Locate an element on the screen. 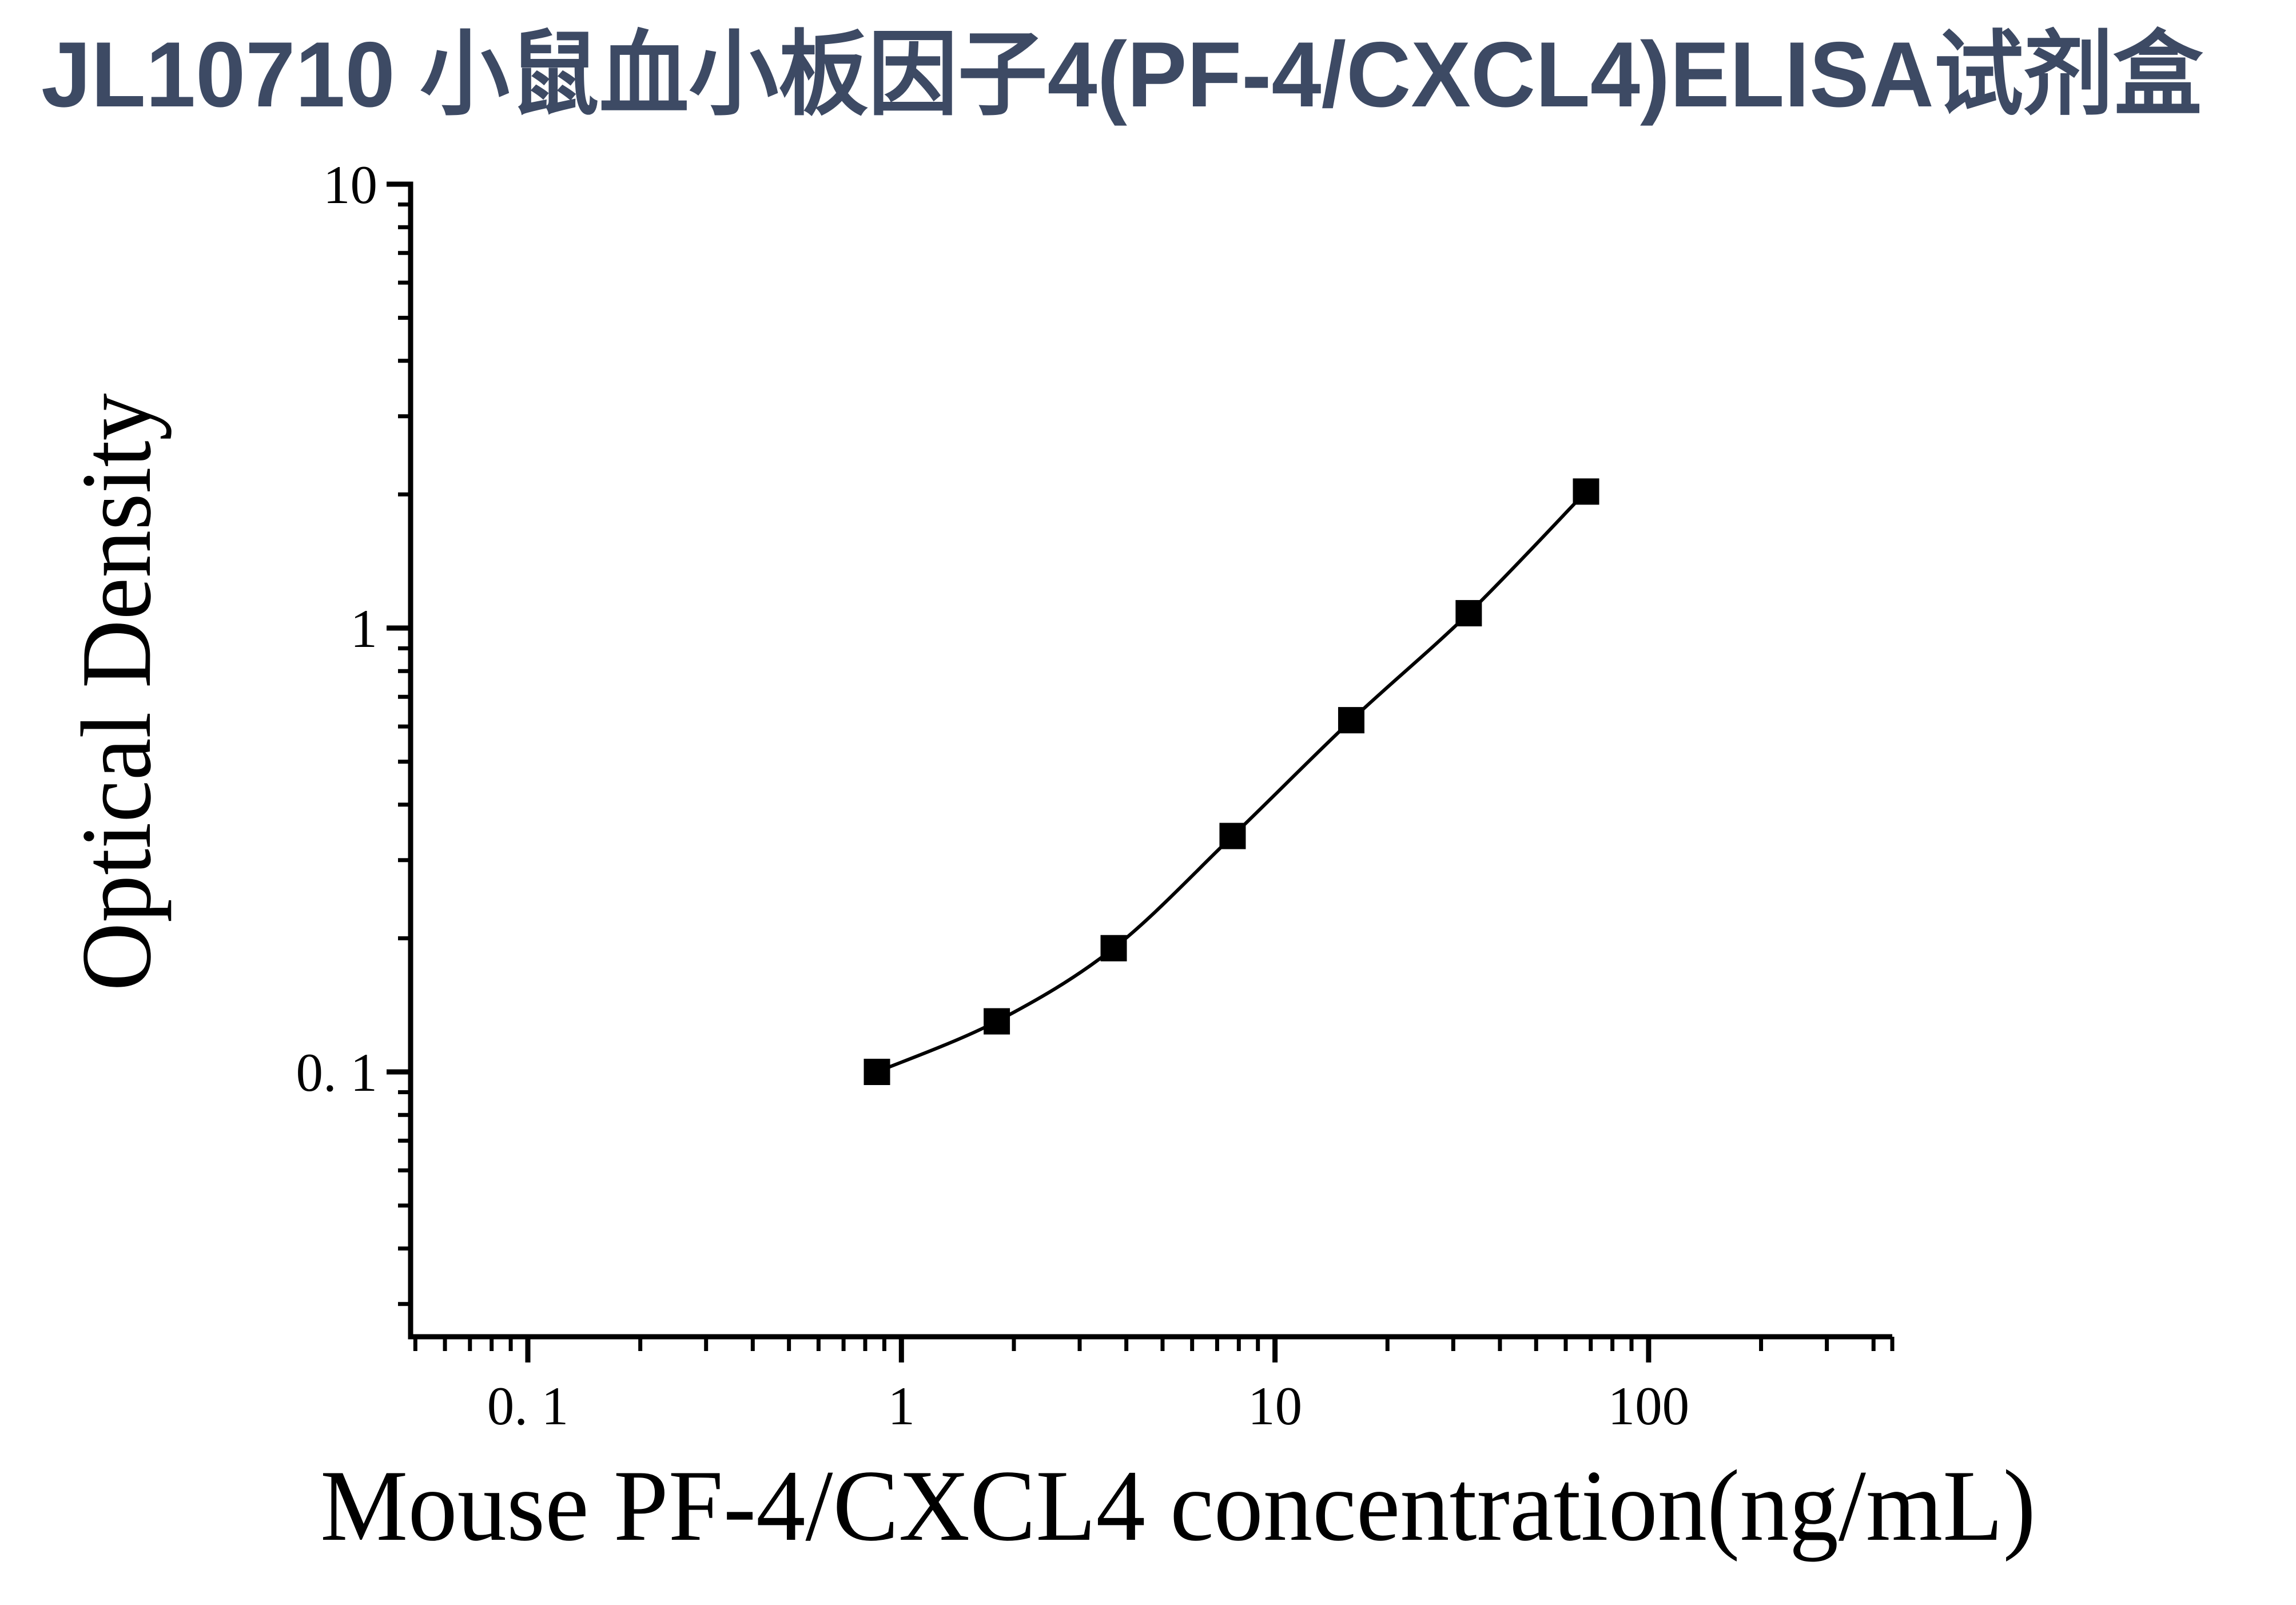 Image resolution: width=2296 pixels, height=1605 pixels. x-tick-label: 0. 1 is located at coordinates (528, 1406).